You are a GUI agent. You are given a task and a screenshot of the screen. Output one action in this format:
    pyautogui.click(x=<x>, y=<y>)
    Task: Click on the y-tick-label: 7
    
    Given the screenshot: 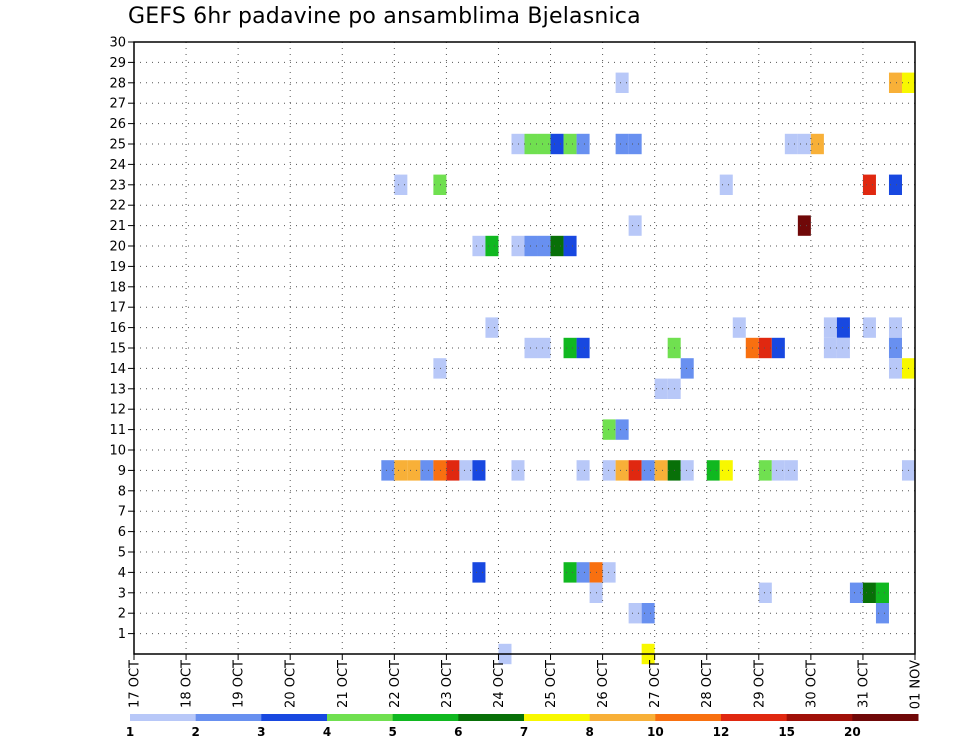 What is the action you would take?
    pyautogui.click(x=122, y=512)
    